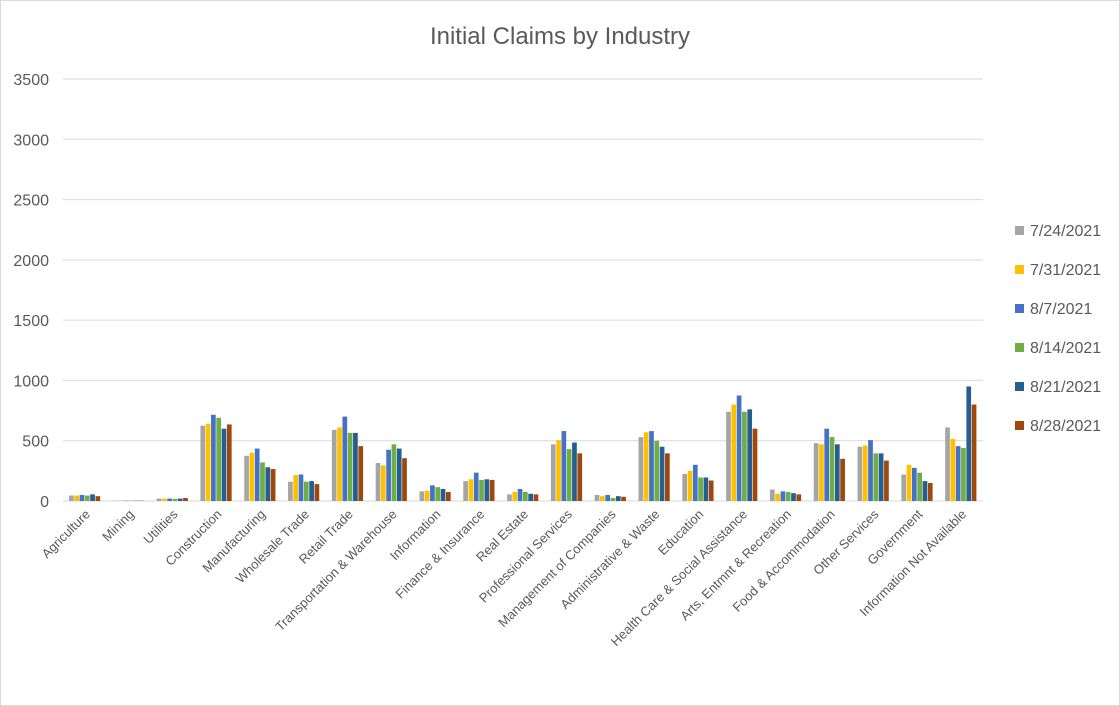 The height and width of the screenshot is (706, 1120). Describe the element at coordinates (1065, 231) in the screenshot. I see `legend-label: 7/24/2021` at that location.